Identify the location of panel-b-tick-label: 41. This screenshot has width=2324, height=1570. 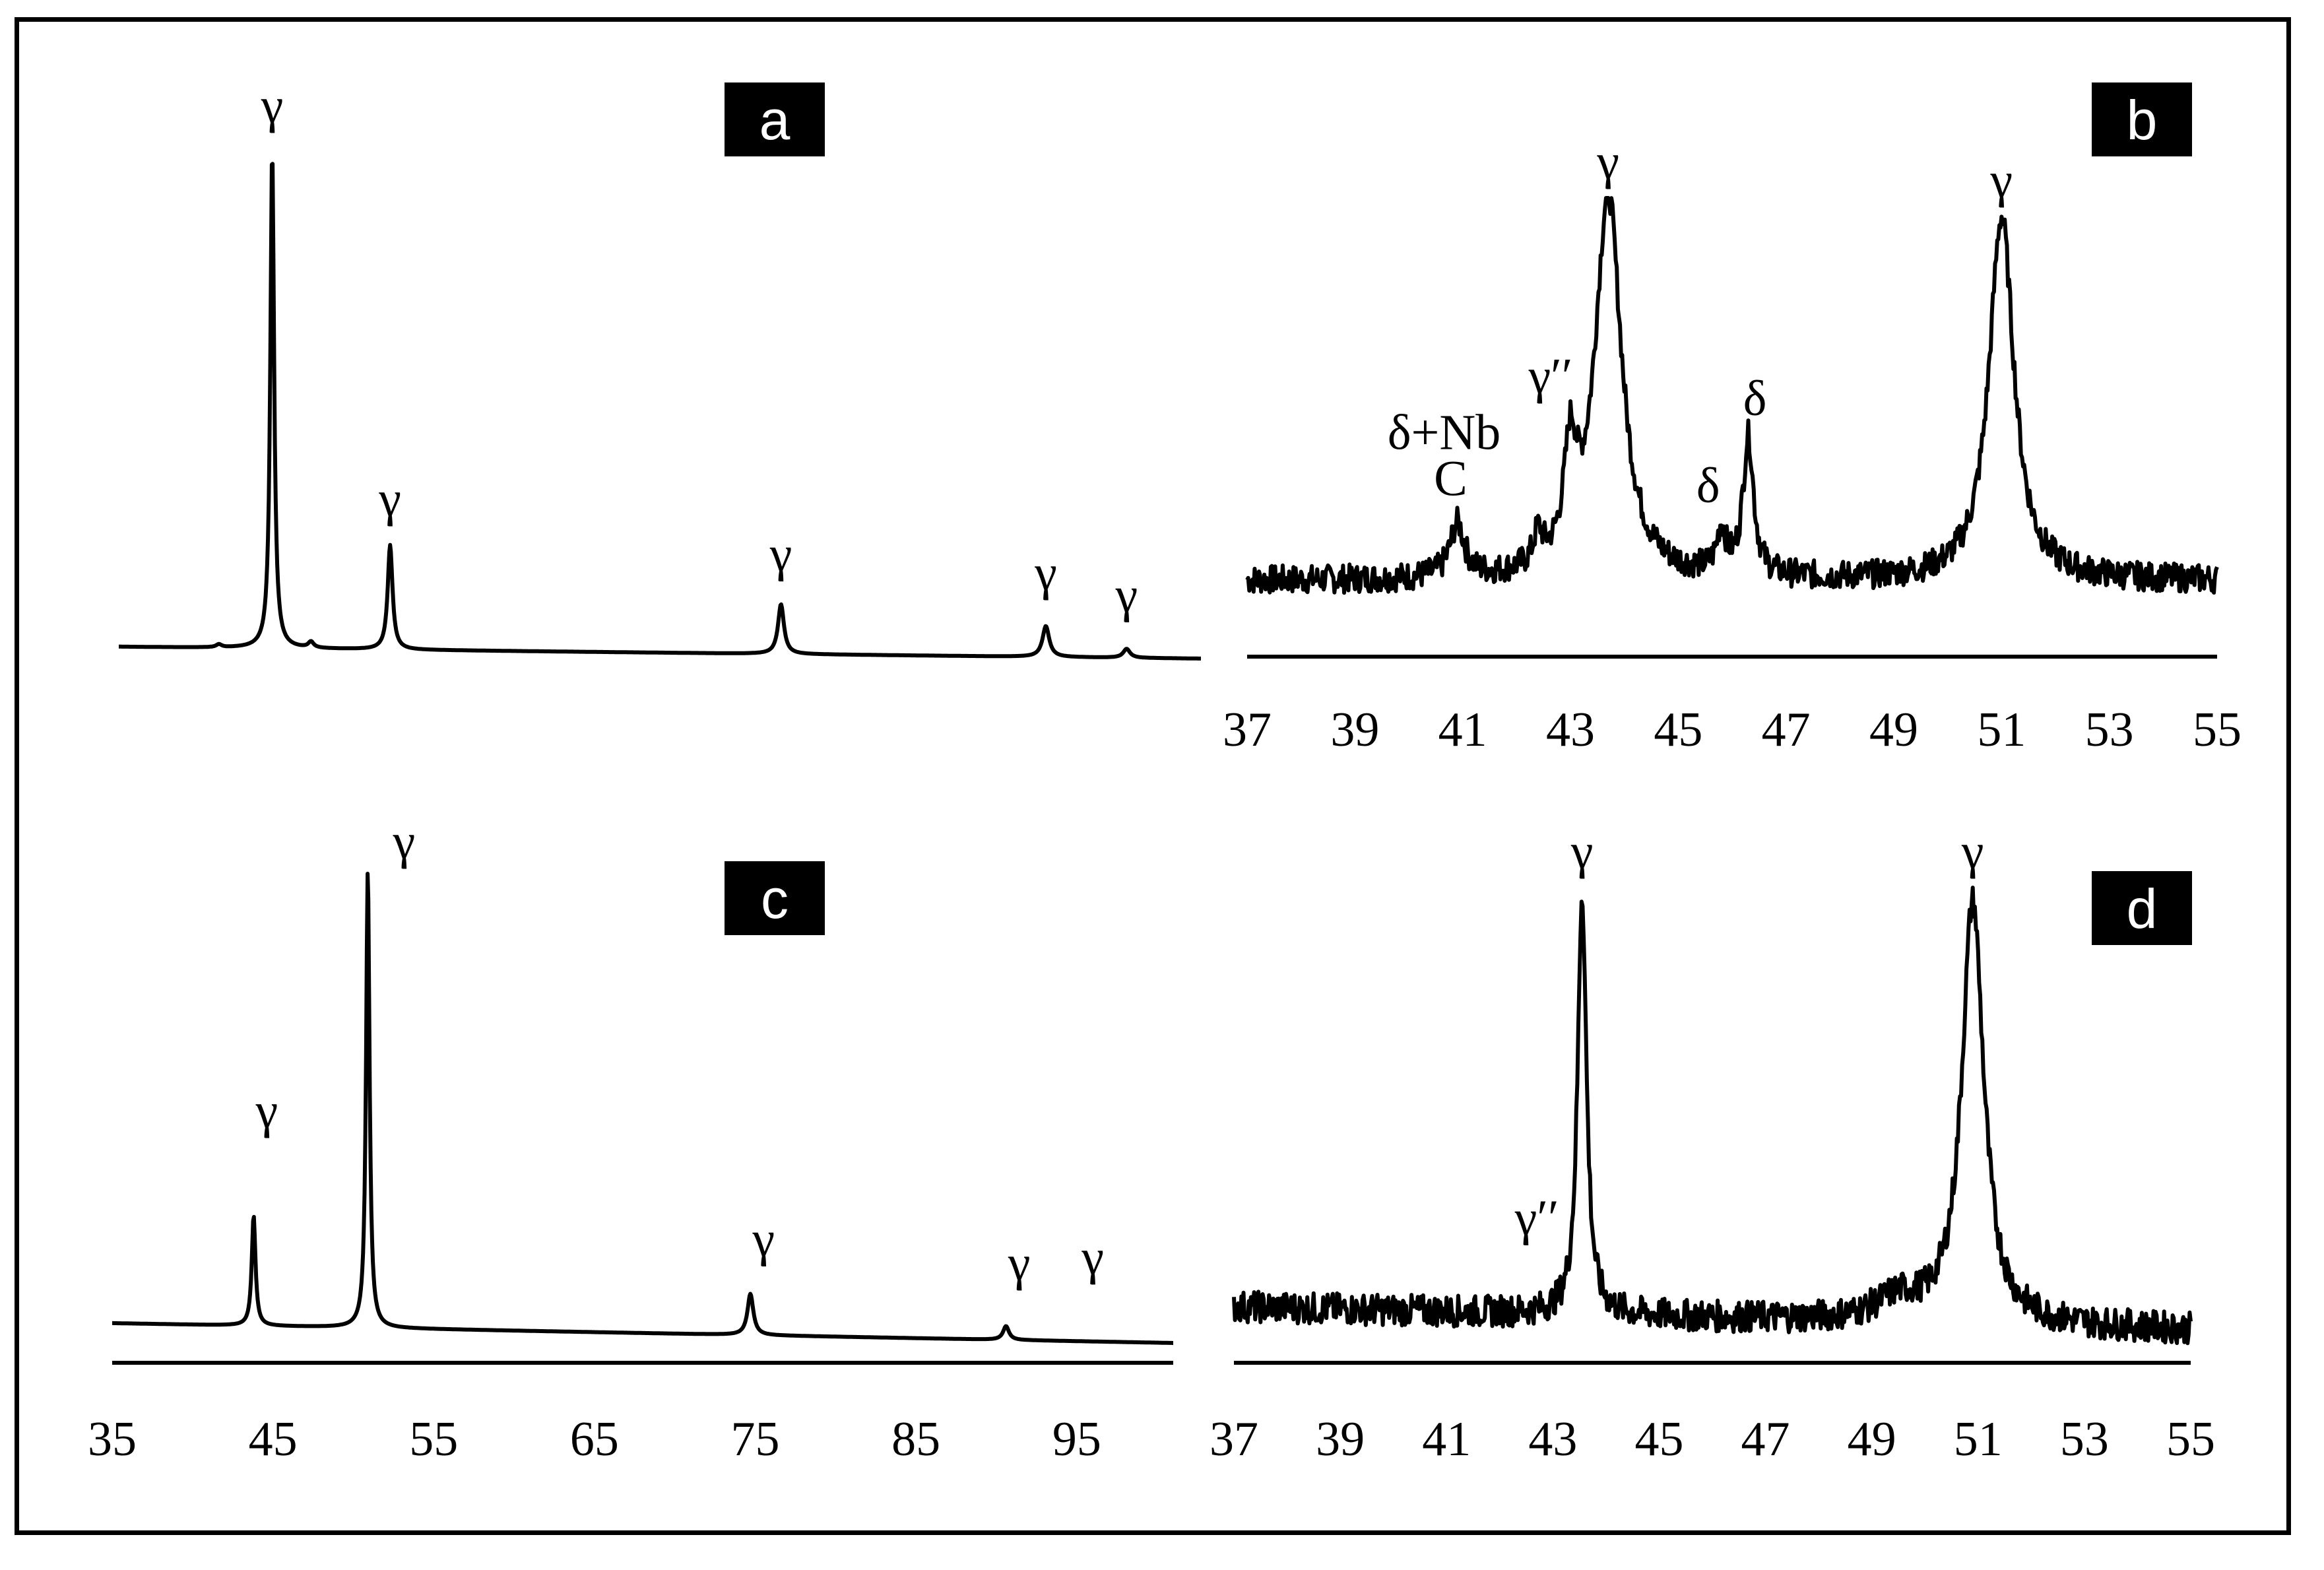
(1462, 730).